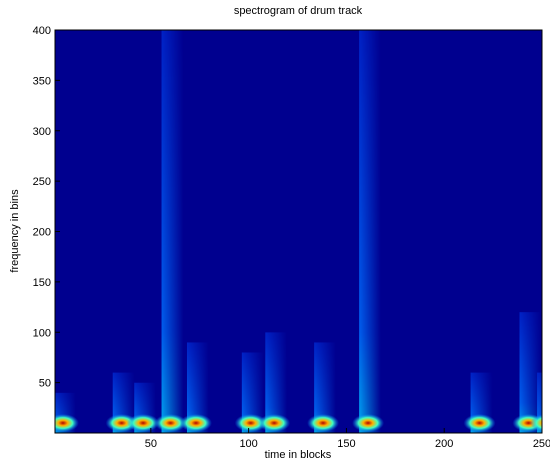 This screenshot has width=550, height=469. Describe the element at coordinates (444, 444) in the screenshot. I see `x-tick-label: 200` at that location.